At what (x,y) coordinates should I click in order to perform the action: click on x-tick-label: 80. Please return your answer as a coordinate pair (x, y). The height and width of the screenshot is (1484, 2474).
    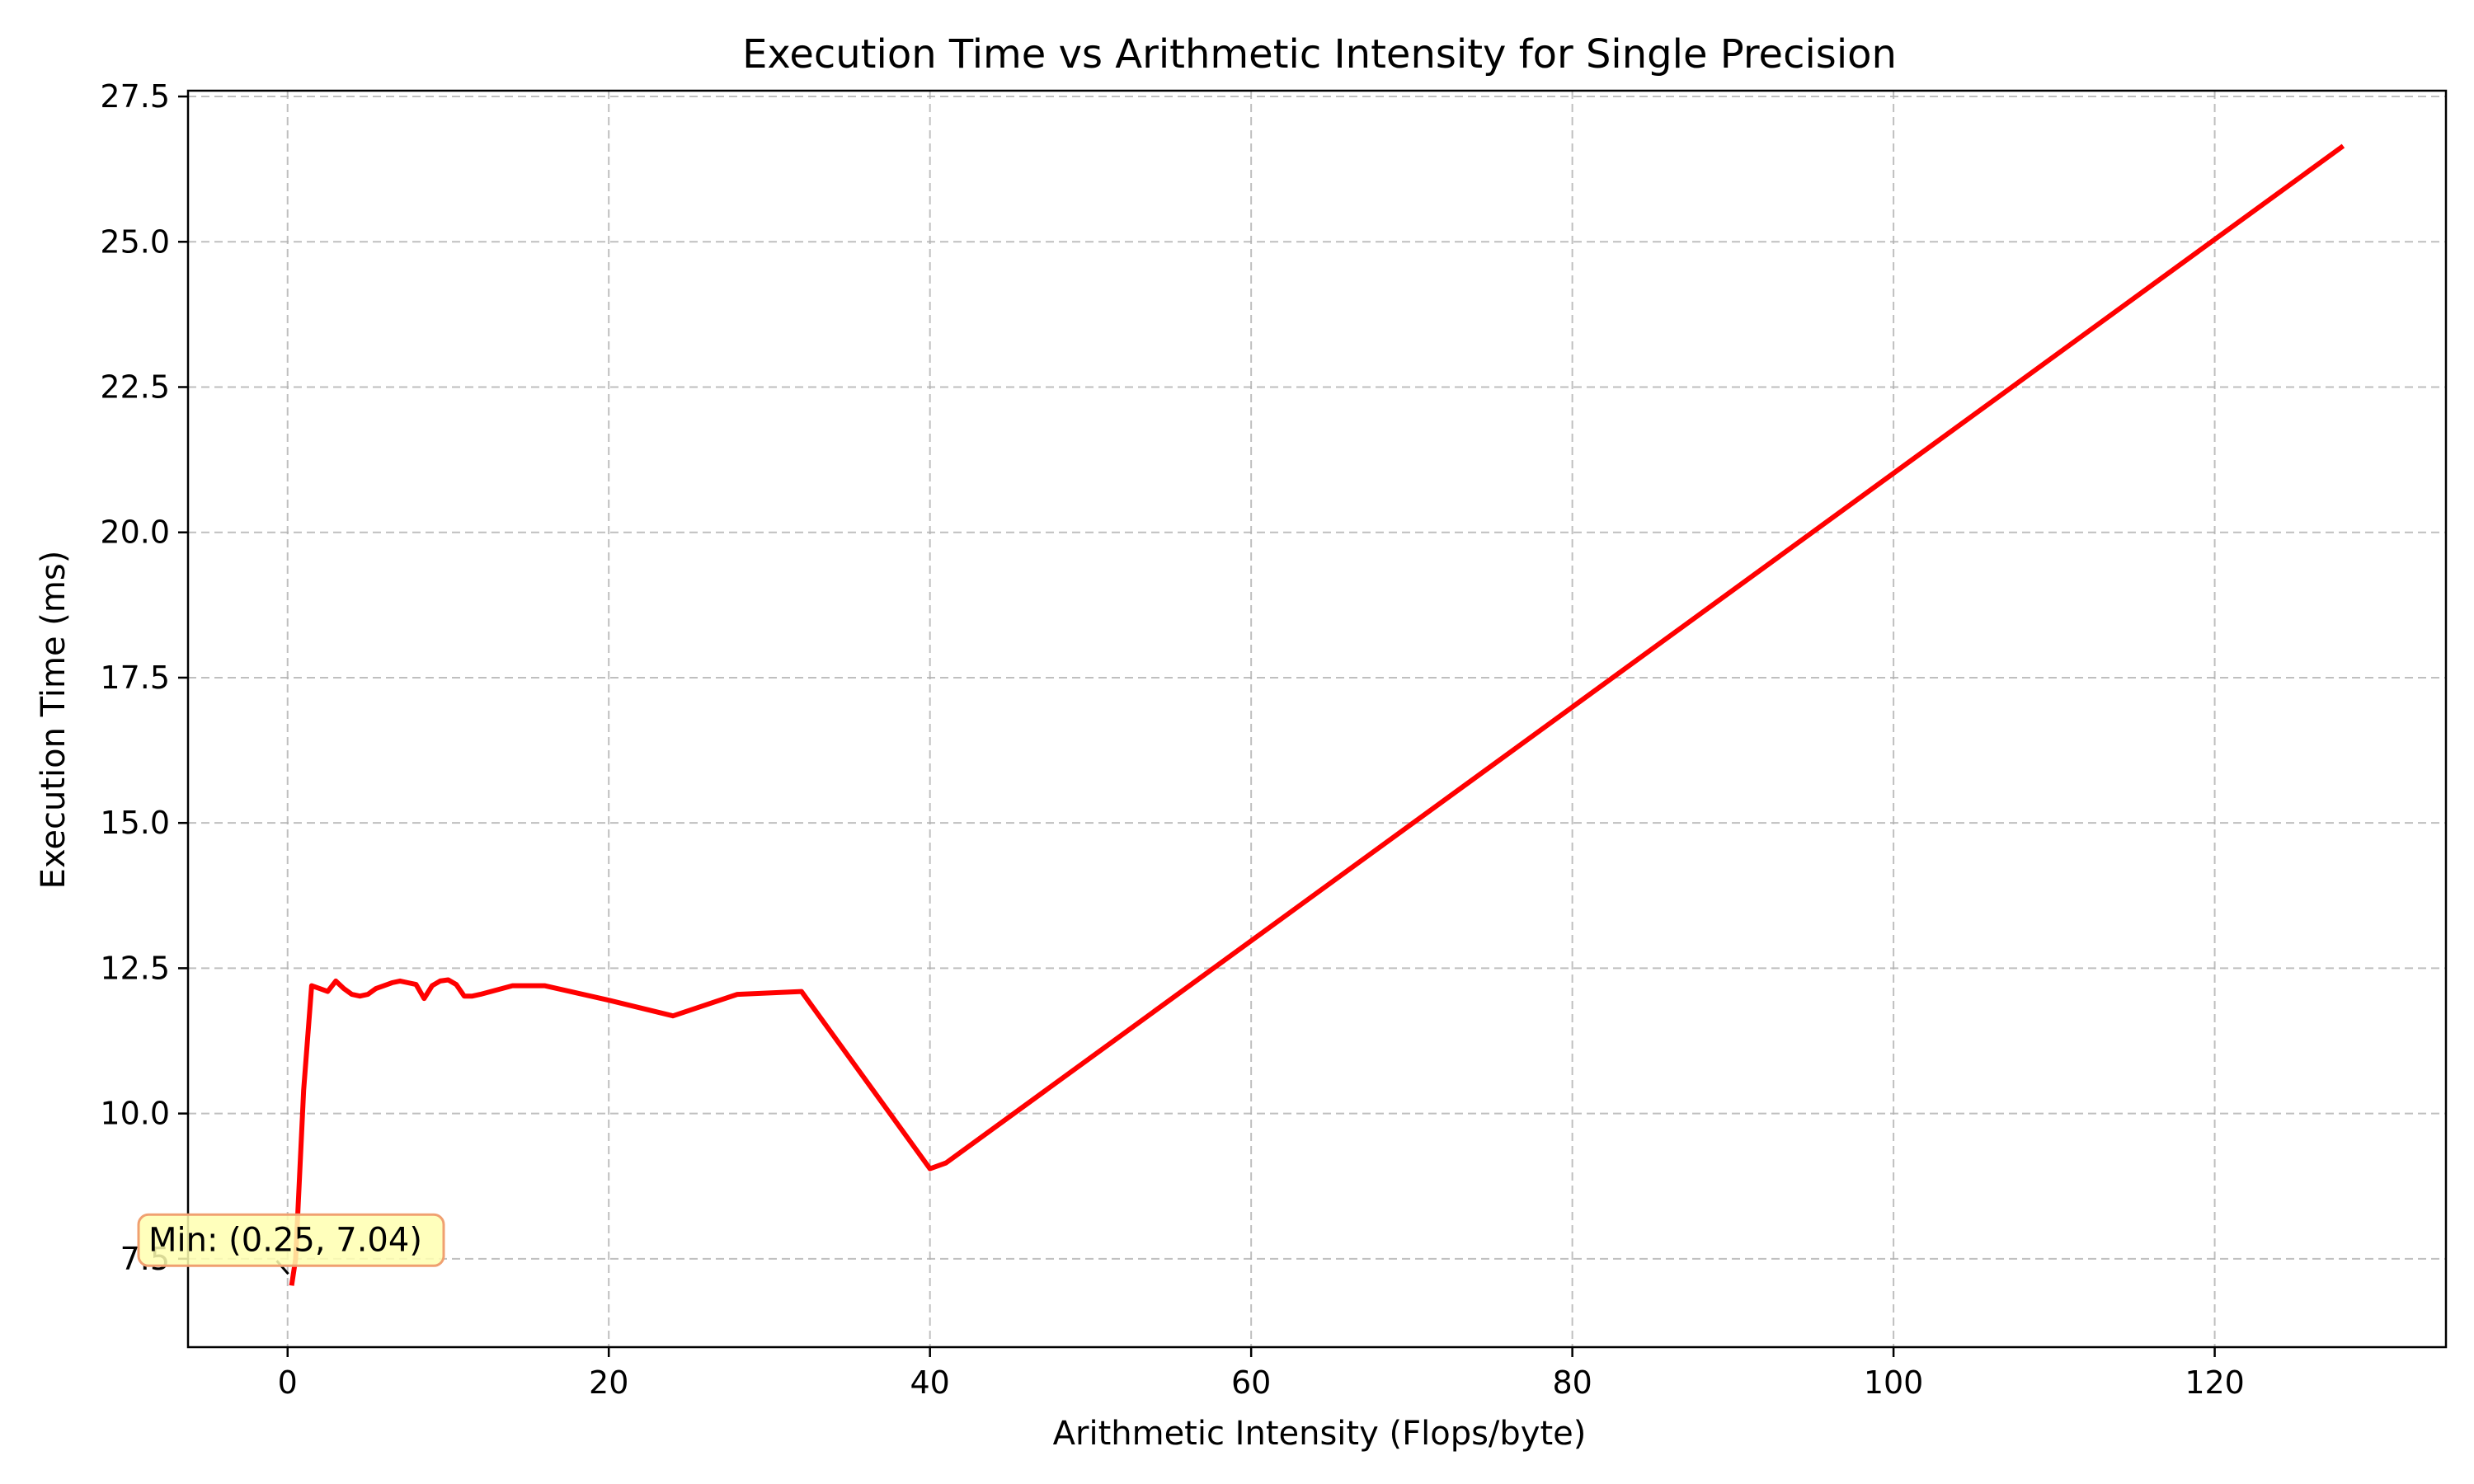
    Looking at the image, I should click on (1572, 1382).